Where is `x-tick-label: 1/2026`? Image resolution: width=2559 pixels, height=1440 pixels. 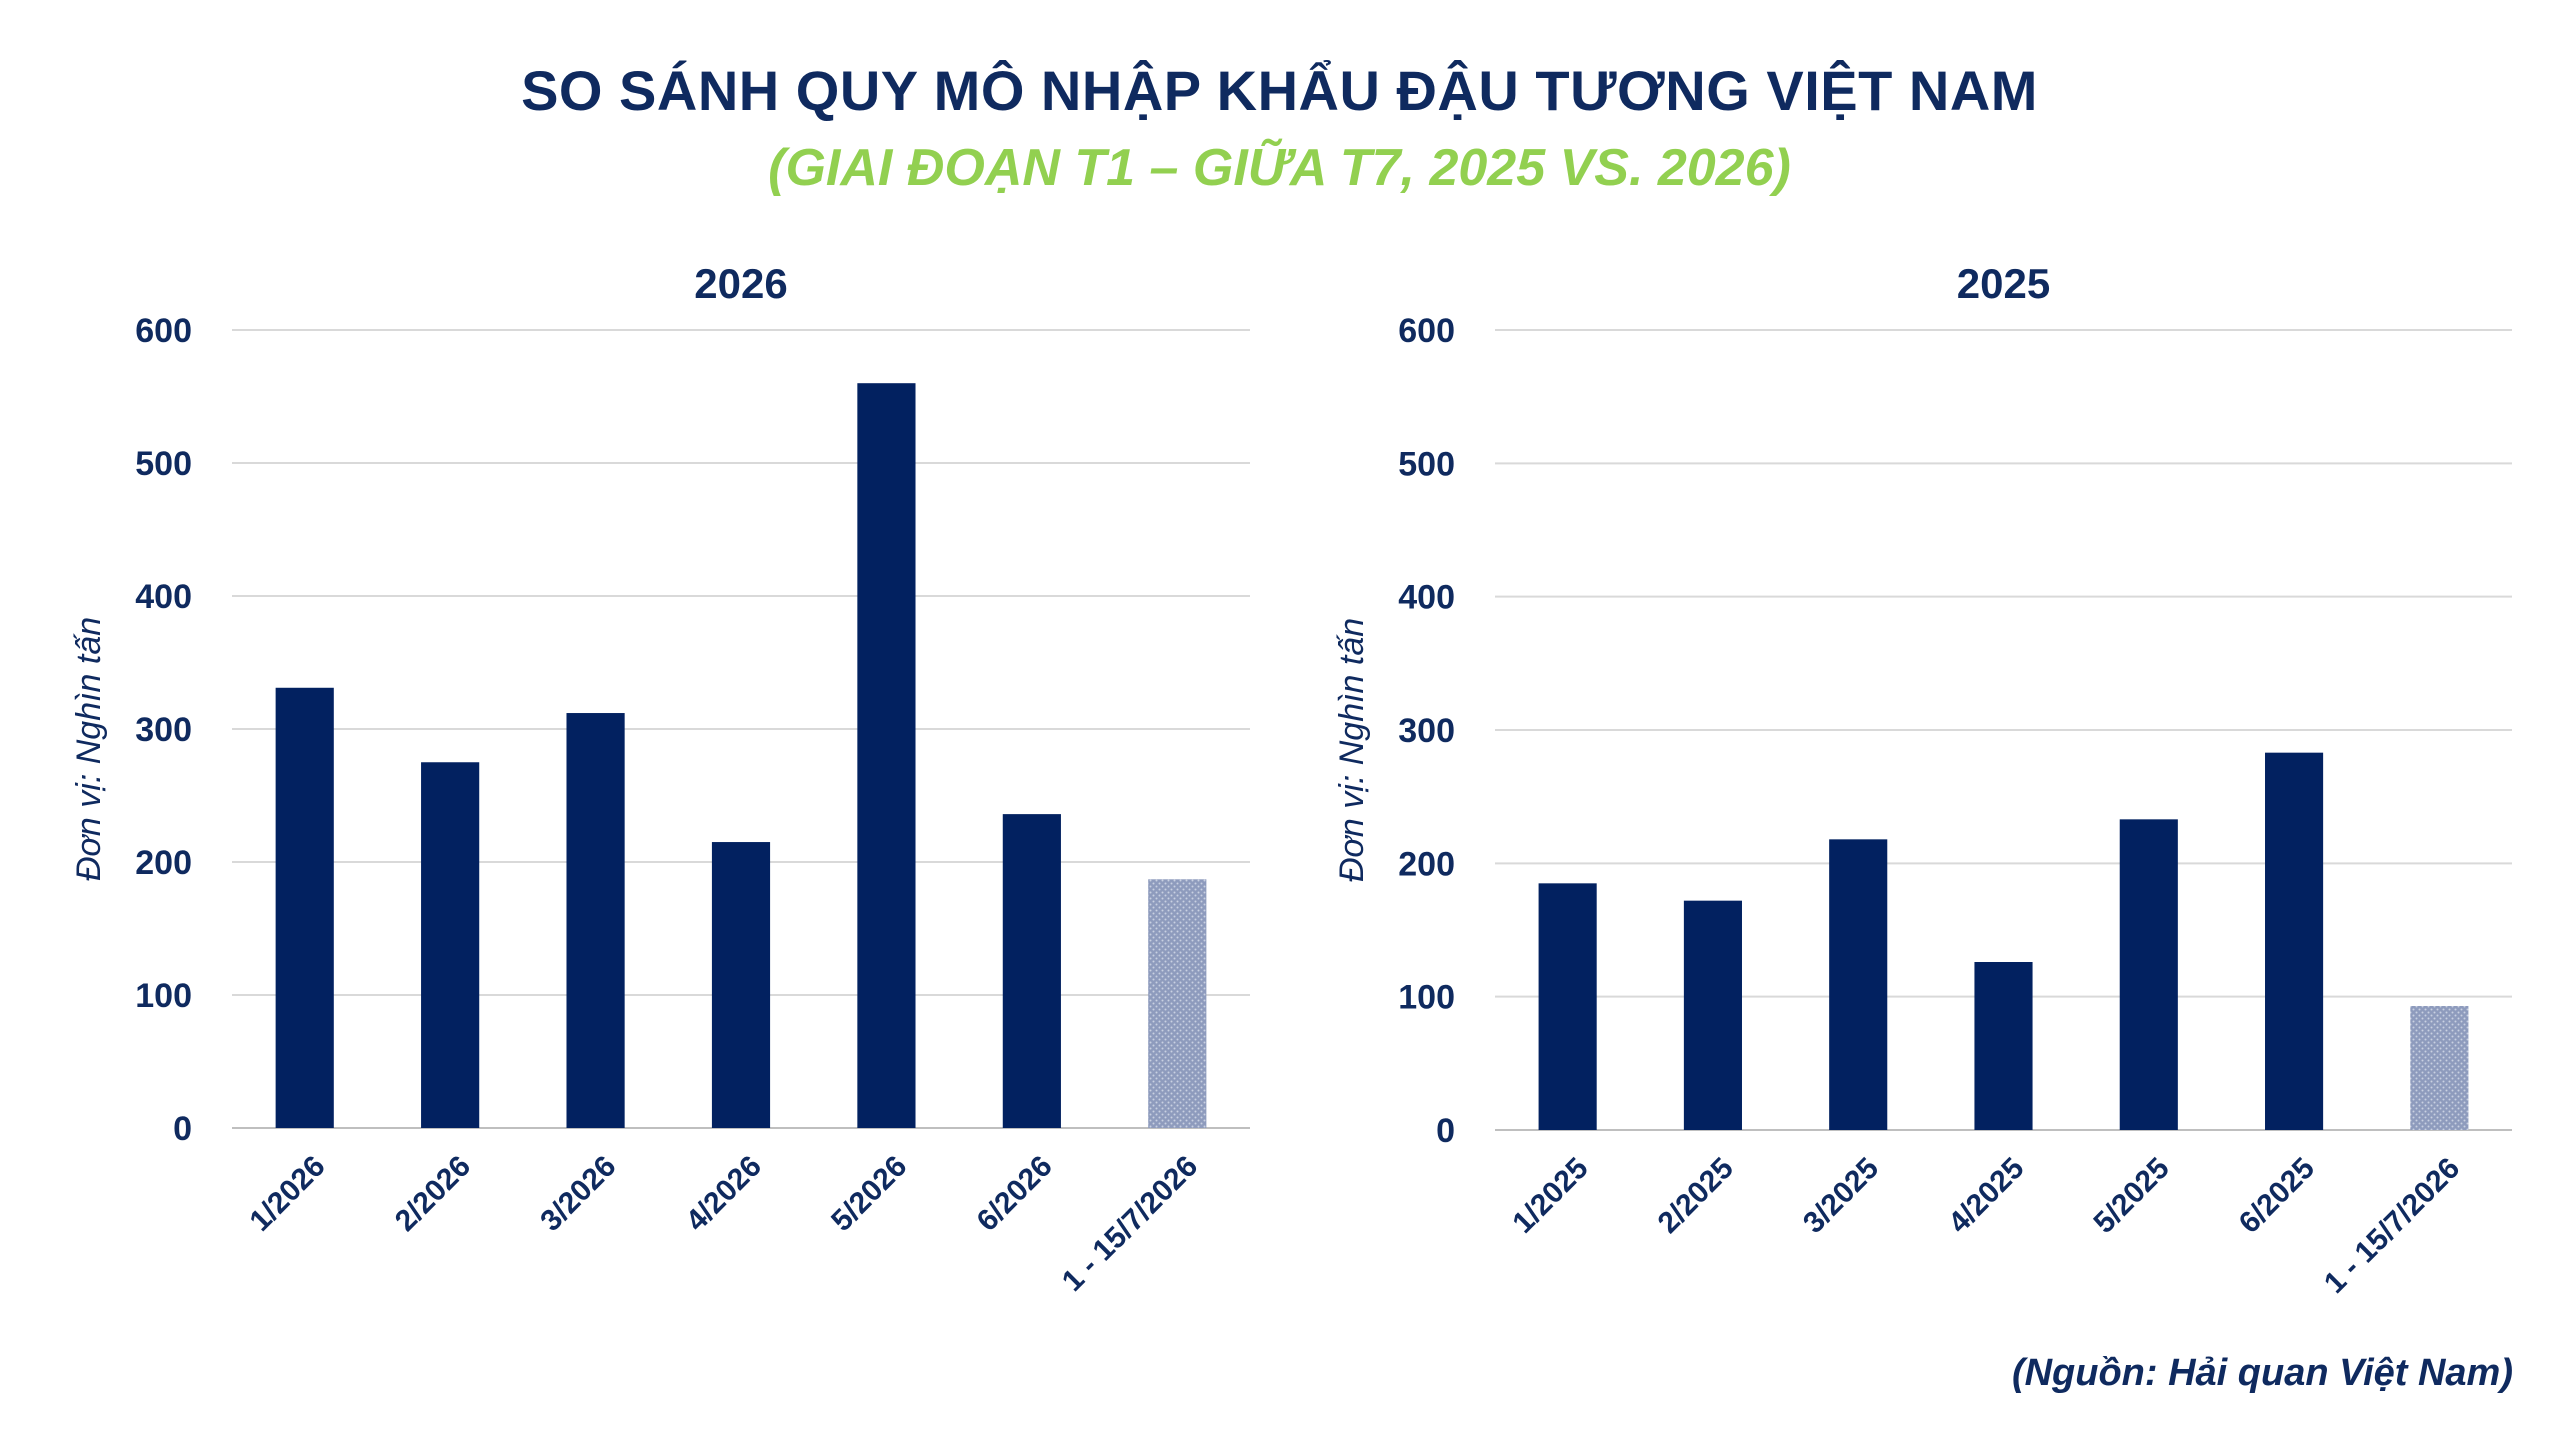 x-tick-label: 1/2026 is located at coordinates (287, 1194).